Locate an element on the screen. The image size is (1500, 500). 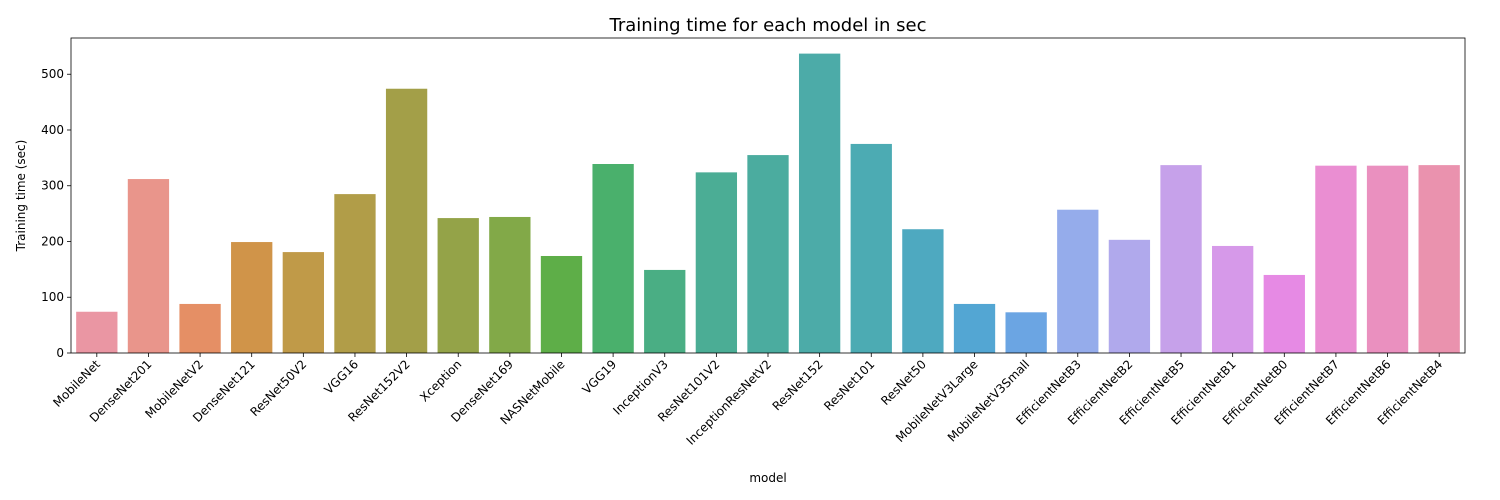
bar-resnet50v2 is located at coordinates (303, 302).